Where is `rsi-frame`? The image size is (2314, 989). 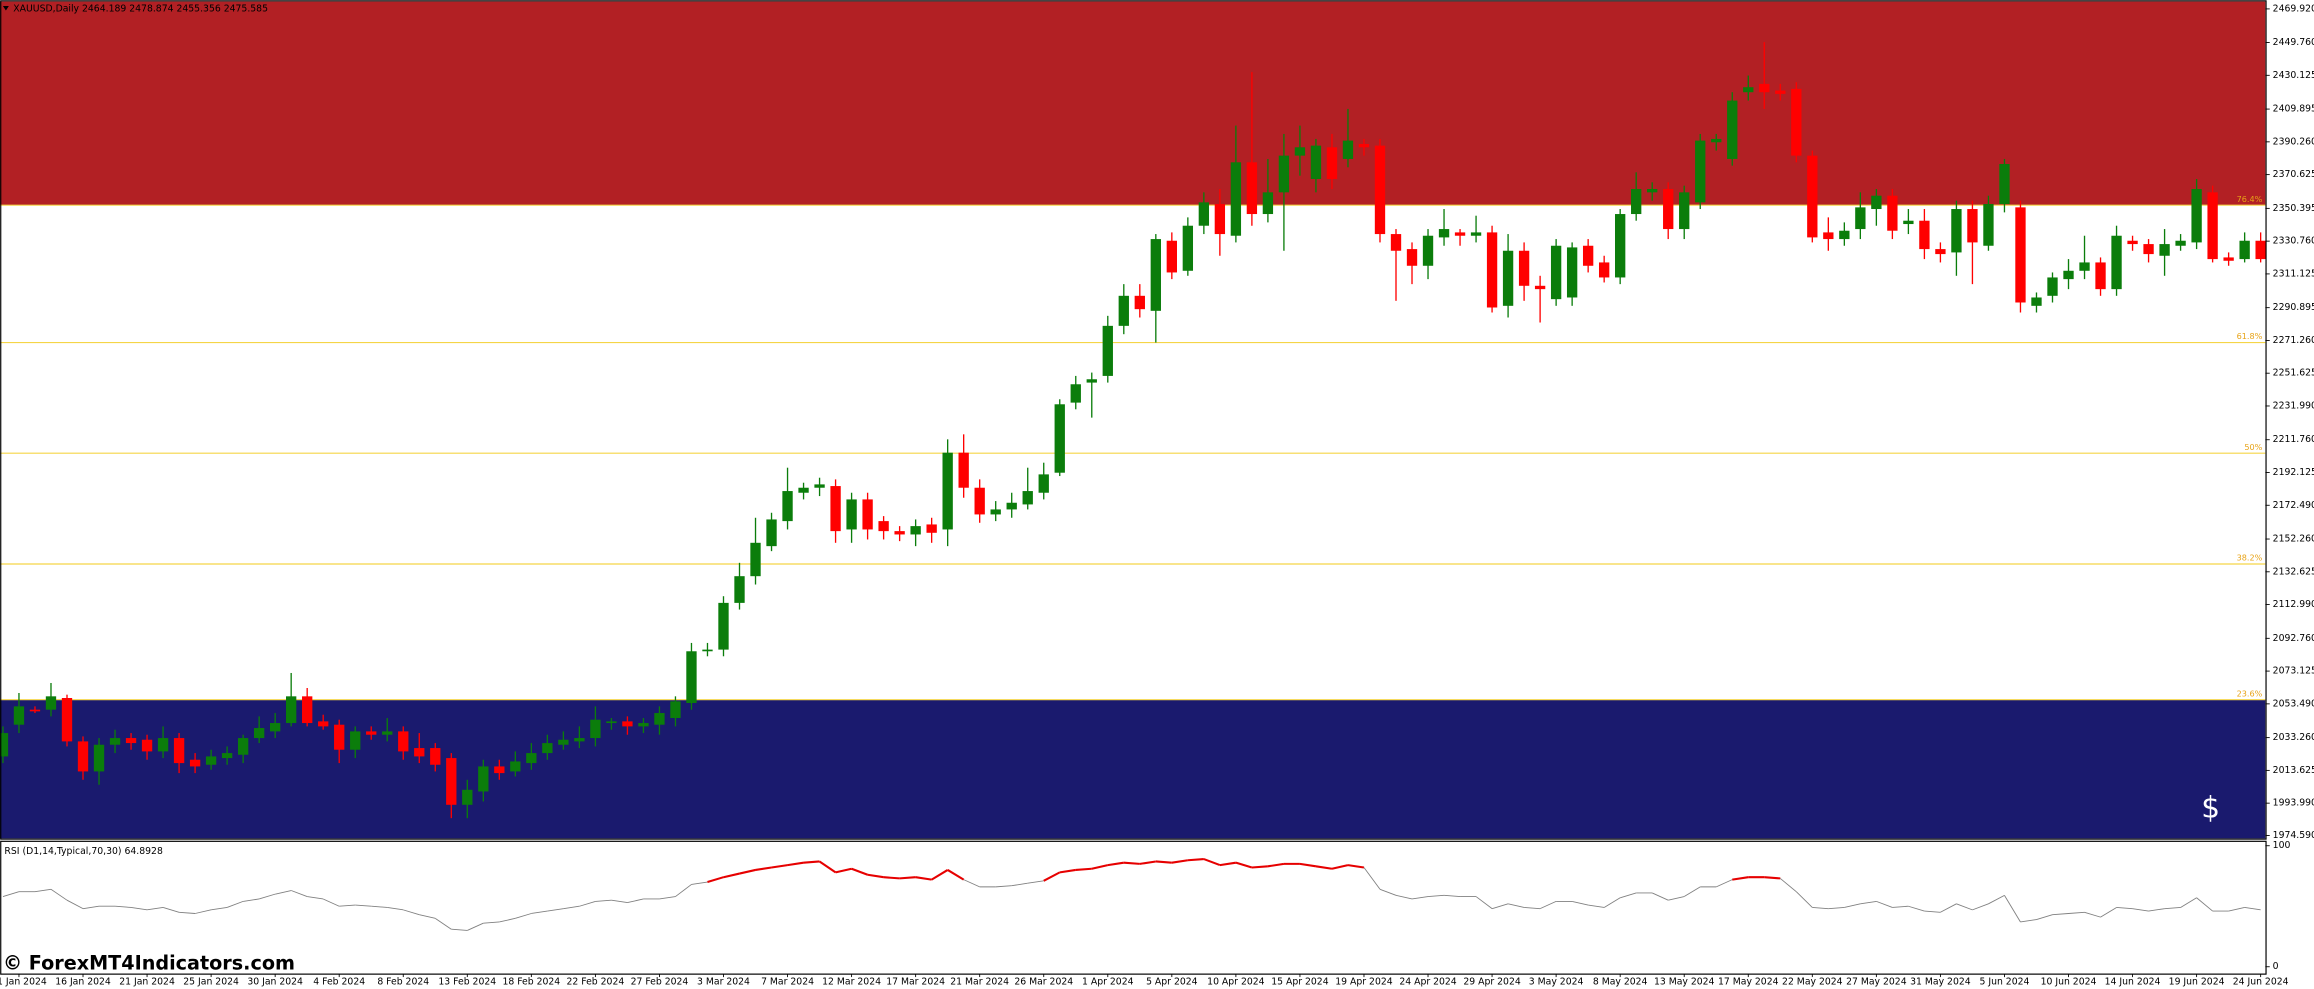 rsi-frame is located at coordinates (1133, 907).